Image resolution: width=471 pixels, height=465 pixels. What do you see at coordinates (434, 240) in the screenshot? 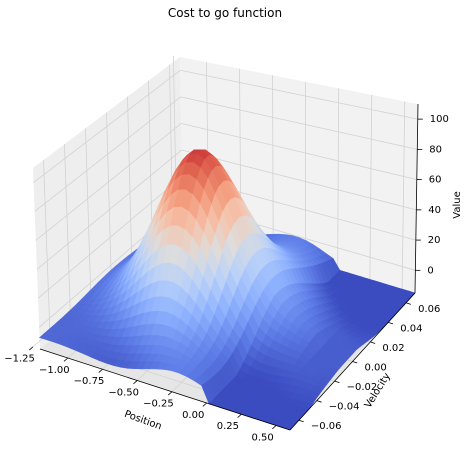
I see `z-tick-label: 20` at bounding box center [434, 240].